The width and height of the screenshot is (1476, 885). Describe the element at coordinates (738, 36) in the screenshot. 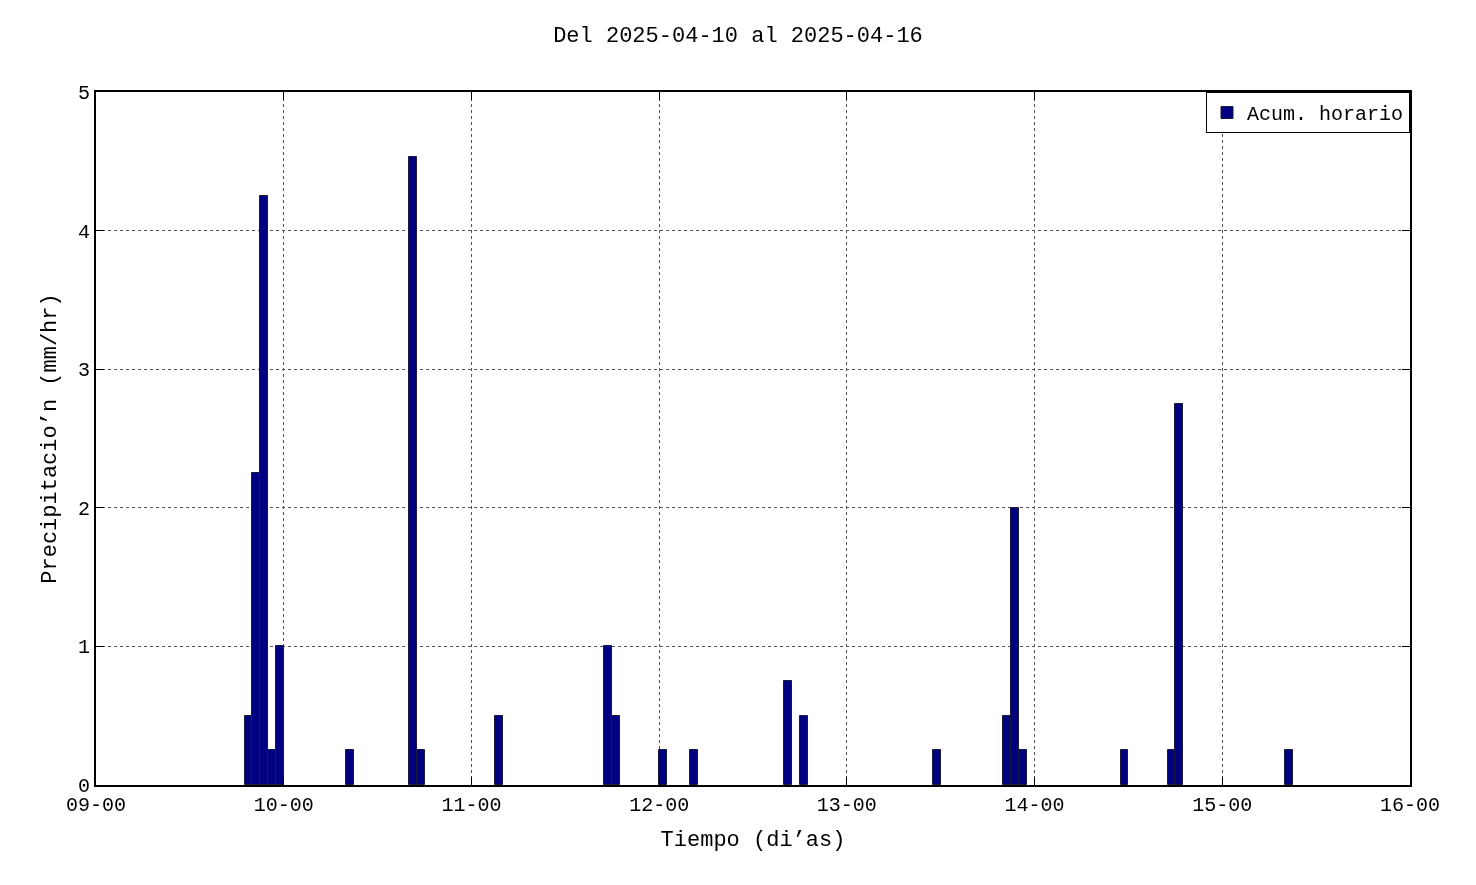

I see `chart-title: Del 2025-04-10 al 2025-04-16` at that location.